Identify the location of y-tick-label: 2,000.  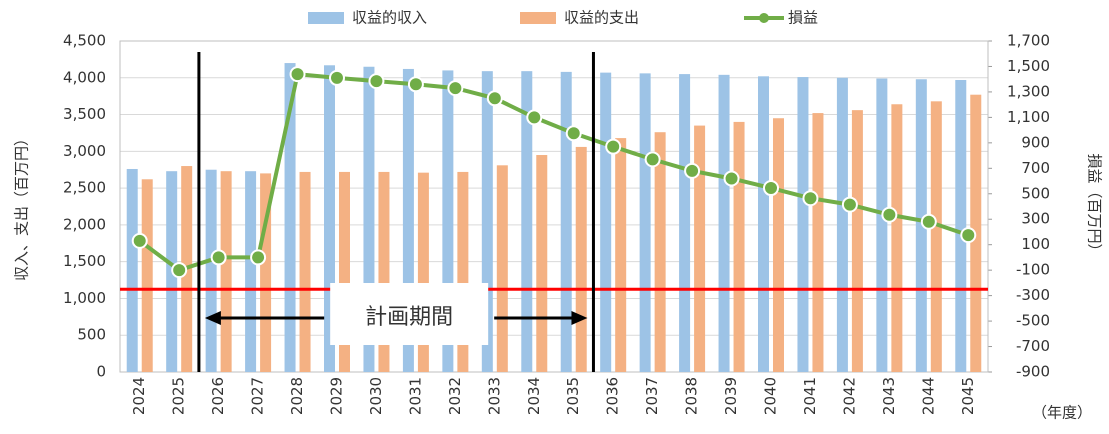
(84, 224).